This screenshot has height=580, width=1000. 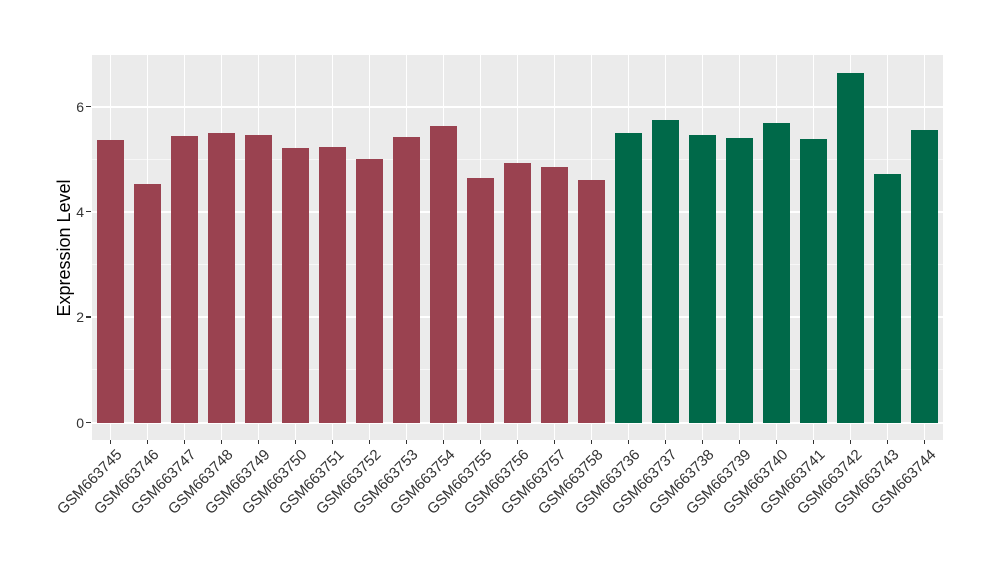 I want to click on y-axis-title: Expression Level, so click(x=64, y=248).